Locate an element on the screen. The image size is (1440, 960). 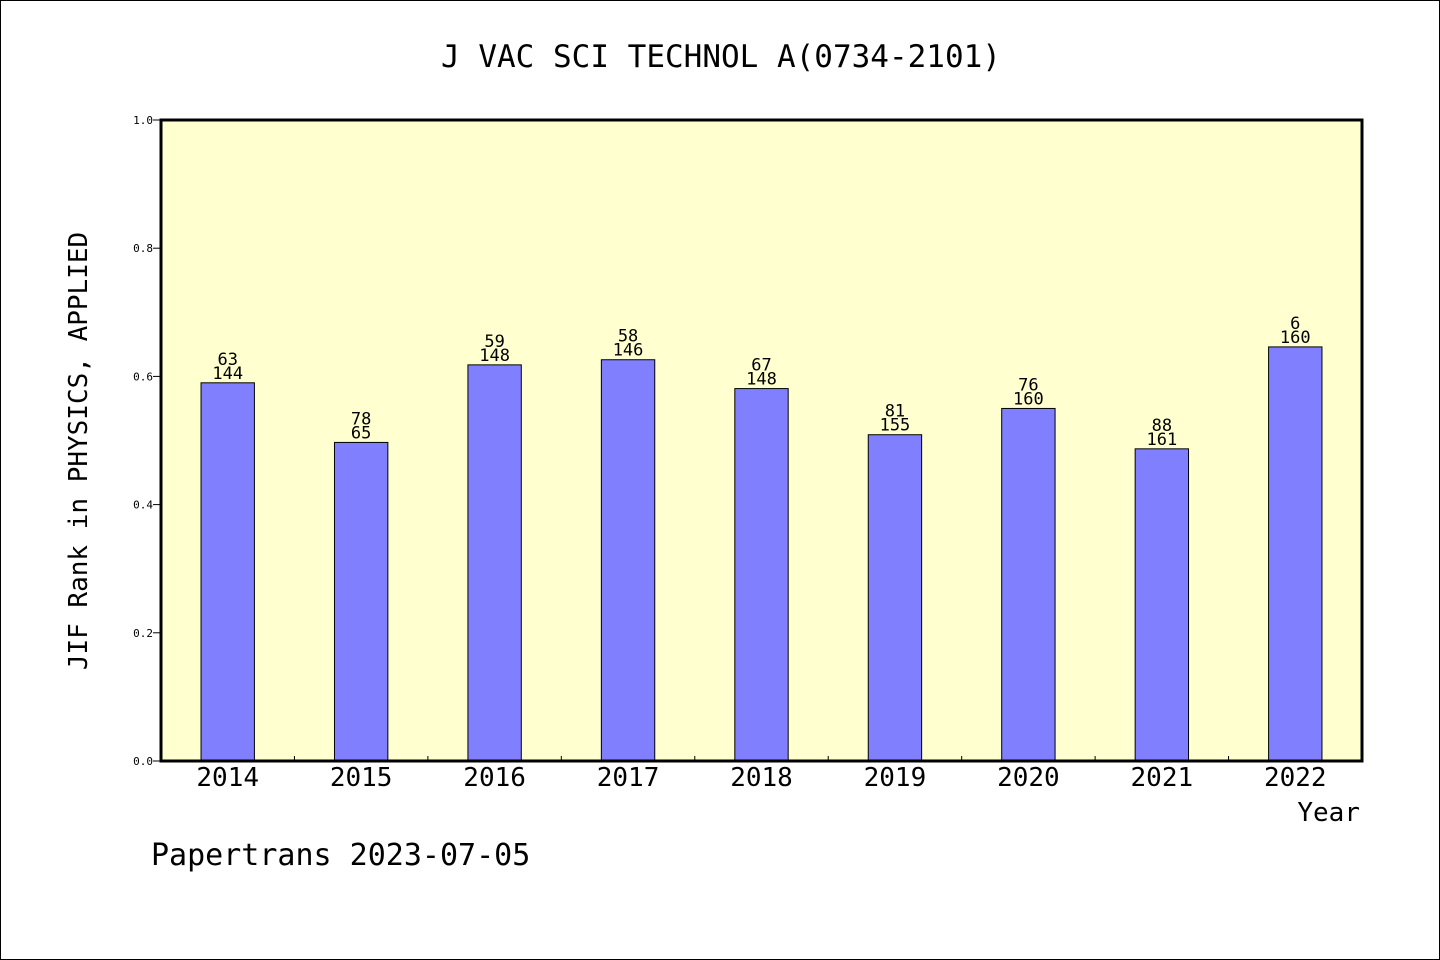
y-tick-label: 0.0 is located at coordinates (143, 761).